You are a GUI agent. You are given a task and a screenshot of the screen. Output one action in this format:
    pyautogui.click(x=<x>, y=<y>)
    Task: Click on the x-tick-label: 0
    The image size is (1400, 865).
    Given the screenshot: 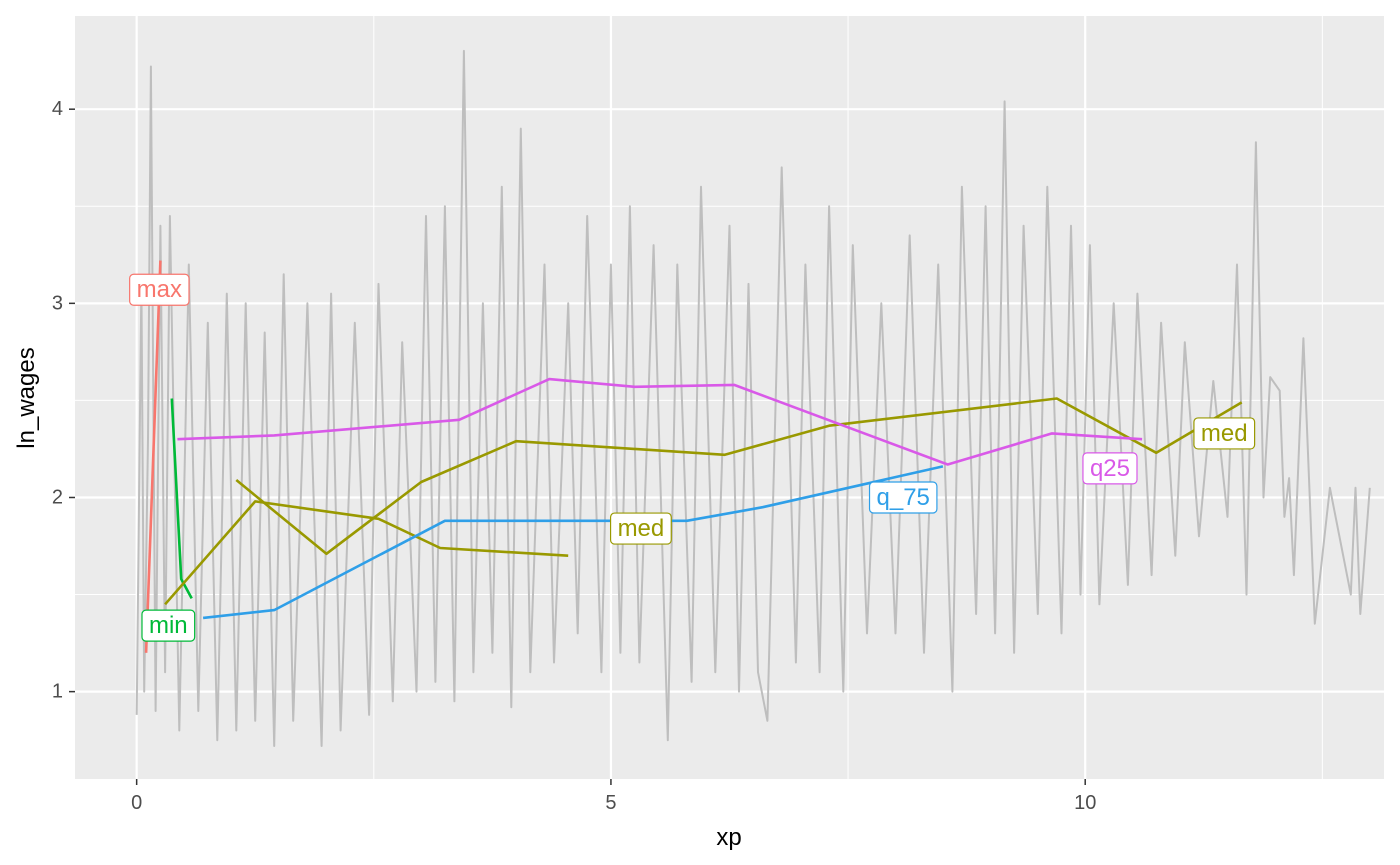 What is the action you would take?
    pyautogui.click(x=136, y=803)
    